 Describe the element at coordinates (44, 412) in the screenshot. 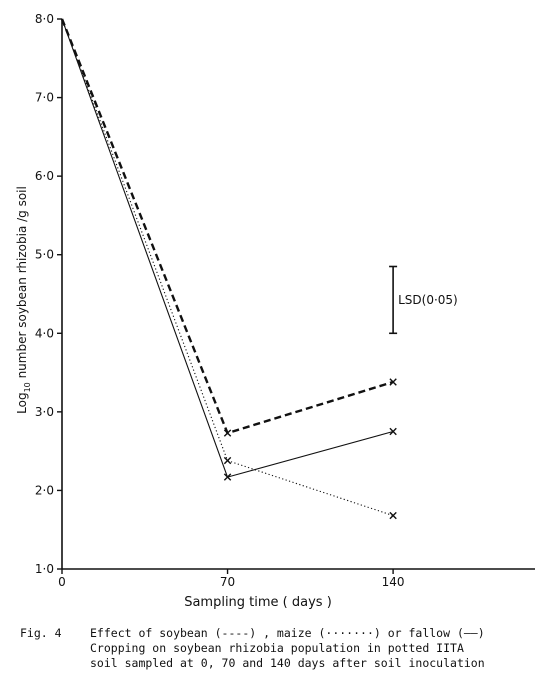

I see `y-tick-label: 3·0` at that location.